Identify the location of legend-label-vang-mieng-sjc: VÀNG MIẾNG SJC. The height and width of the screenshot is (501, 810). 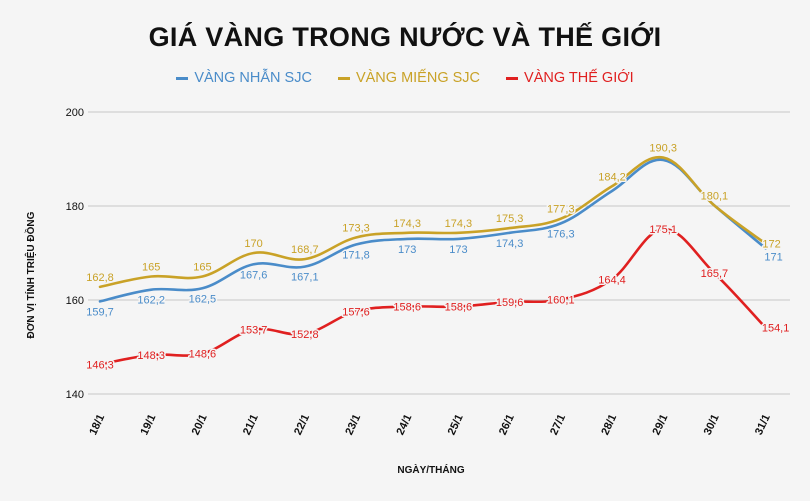
(418, 78).